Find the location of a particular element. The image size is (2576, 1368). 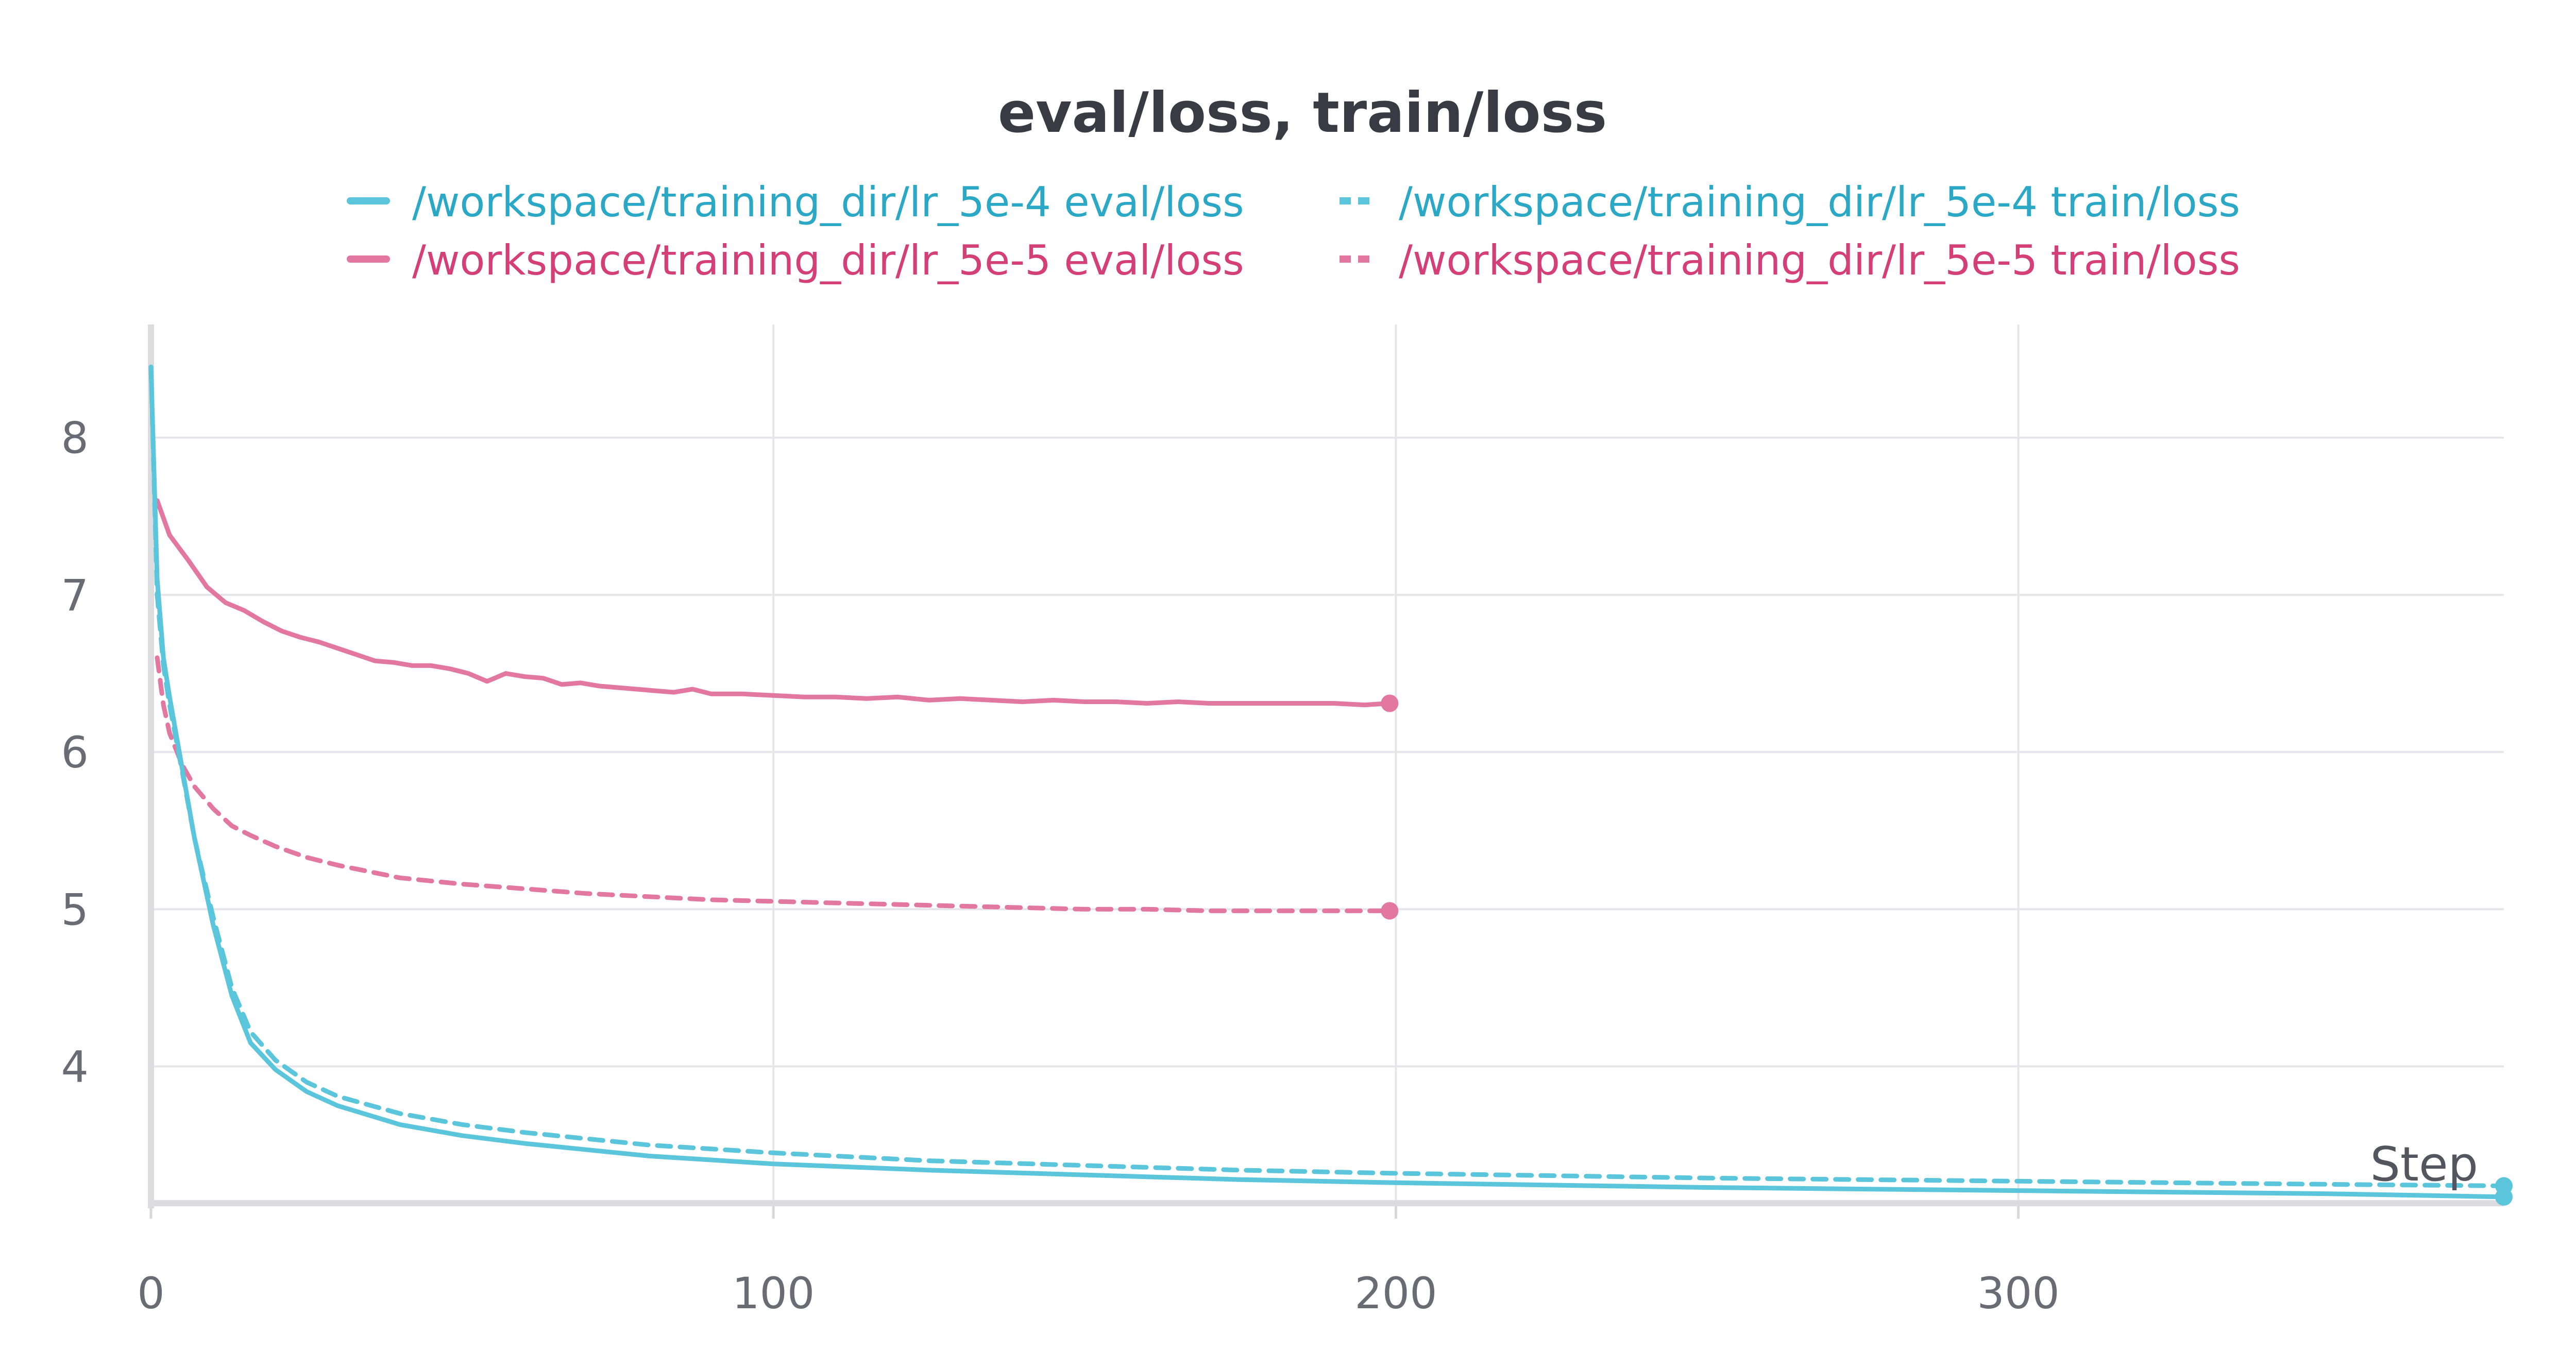

y-tick-label: 6 is located at coordinates (75, 752).